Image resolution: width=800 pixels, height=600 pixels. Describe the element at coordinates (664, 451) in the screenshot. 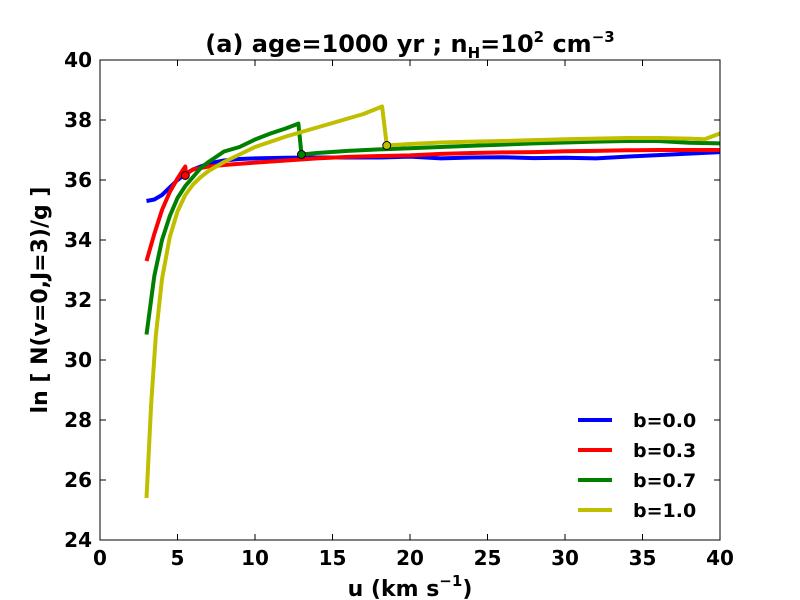

I see `legend-label: b=0.3` at that location.